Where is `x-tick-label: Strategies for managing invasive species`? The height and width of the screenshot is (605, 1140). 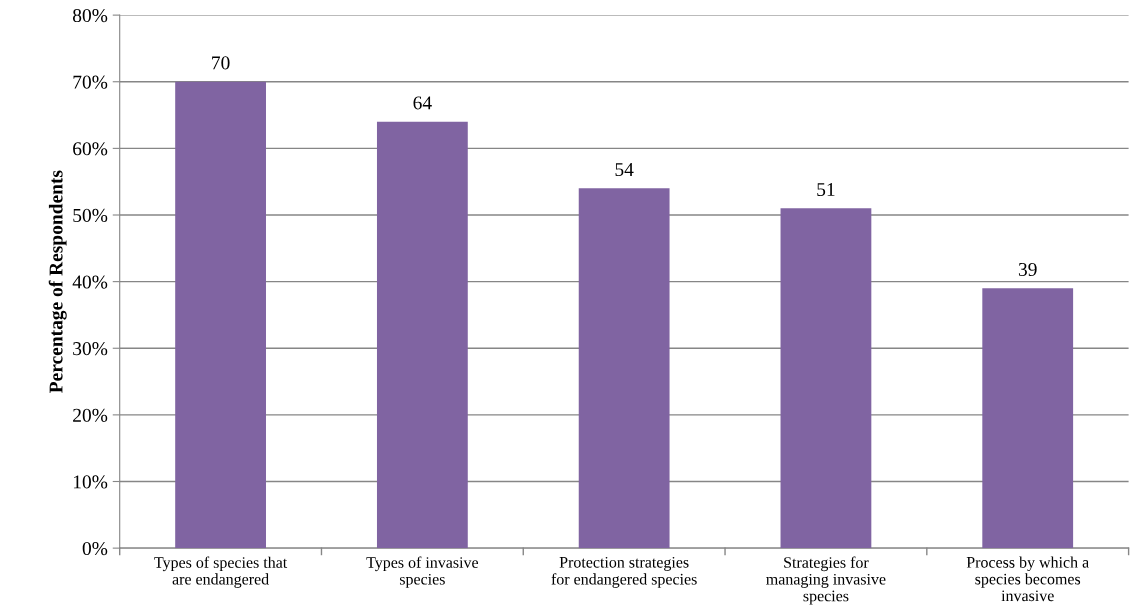
x-tick-label: Strategies for managing invasive species is located at coordinates (826, 580).